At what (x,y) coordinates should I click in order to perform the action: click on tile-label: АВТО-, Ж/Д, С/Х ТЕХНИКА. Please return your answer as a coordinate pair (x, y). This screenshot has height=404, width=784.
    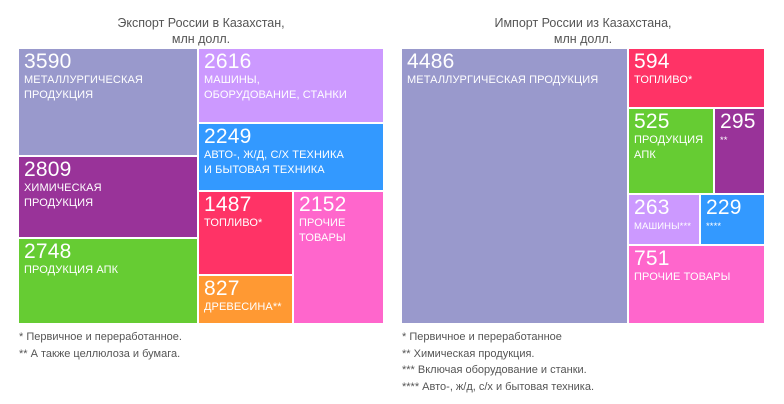
    Looking at the image, I should click on (274, 155).